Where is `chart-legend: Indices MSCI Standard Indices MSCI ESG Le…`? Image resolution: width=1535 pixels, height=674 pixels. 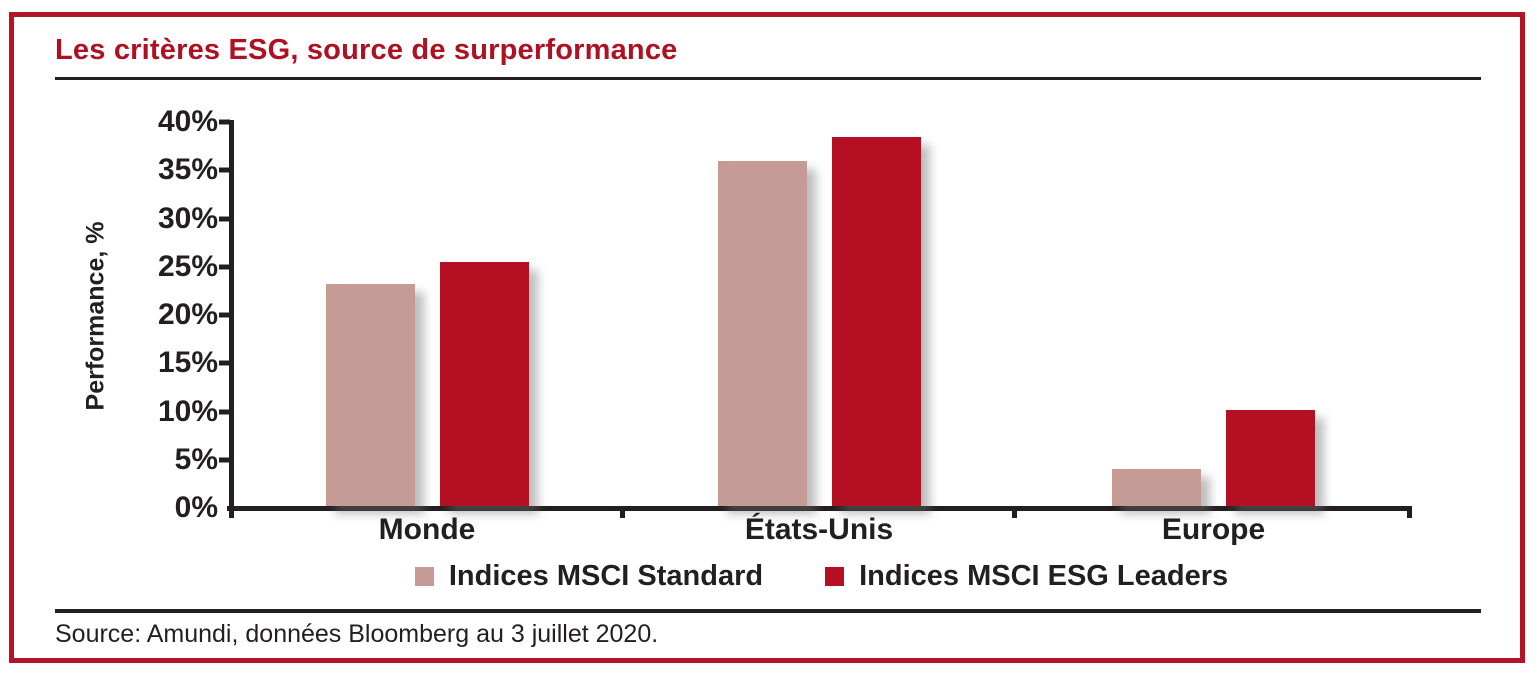
chart-legend: Indices MSCI Standard Indices MSCI ESG Le… is located at coordinates (821, 576).